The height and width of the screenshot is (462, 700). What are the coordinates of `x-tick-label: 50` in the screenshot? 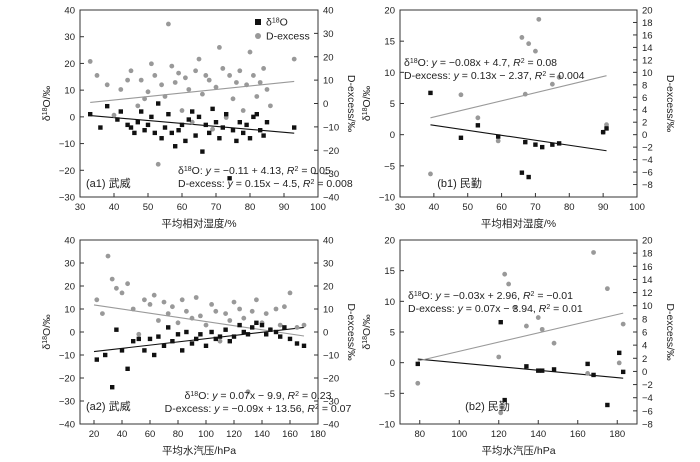 It's located at (148, 207).